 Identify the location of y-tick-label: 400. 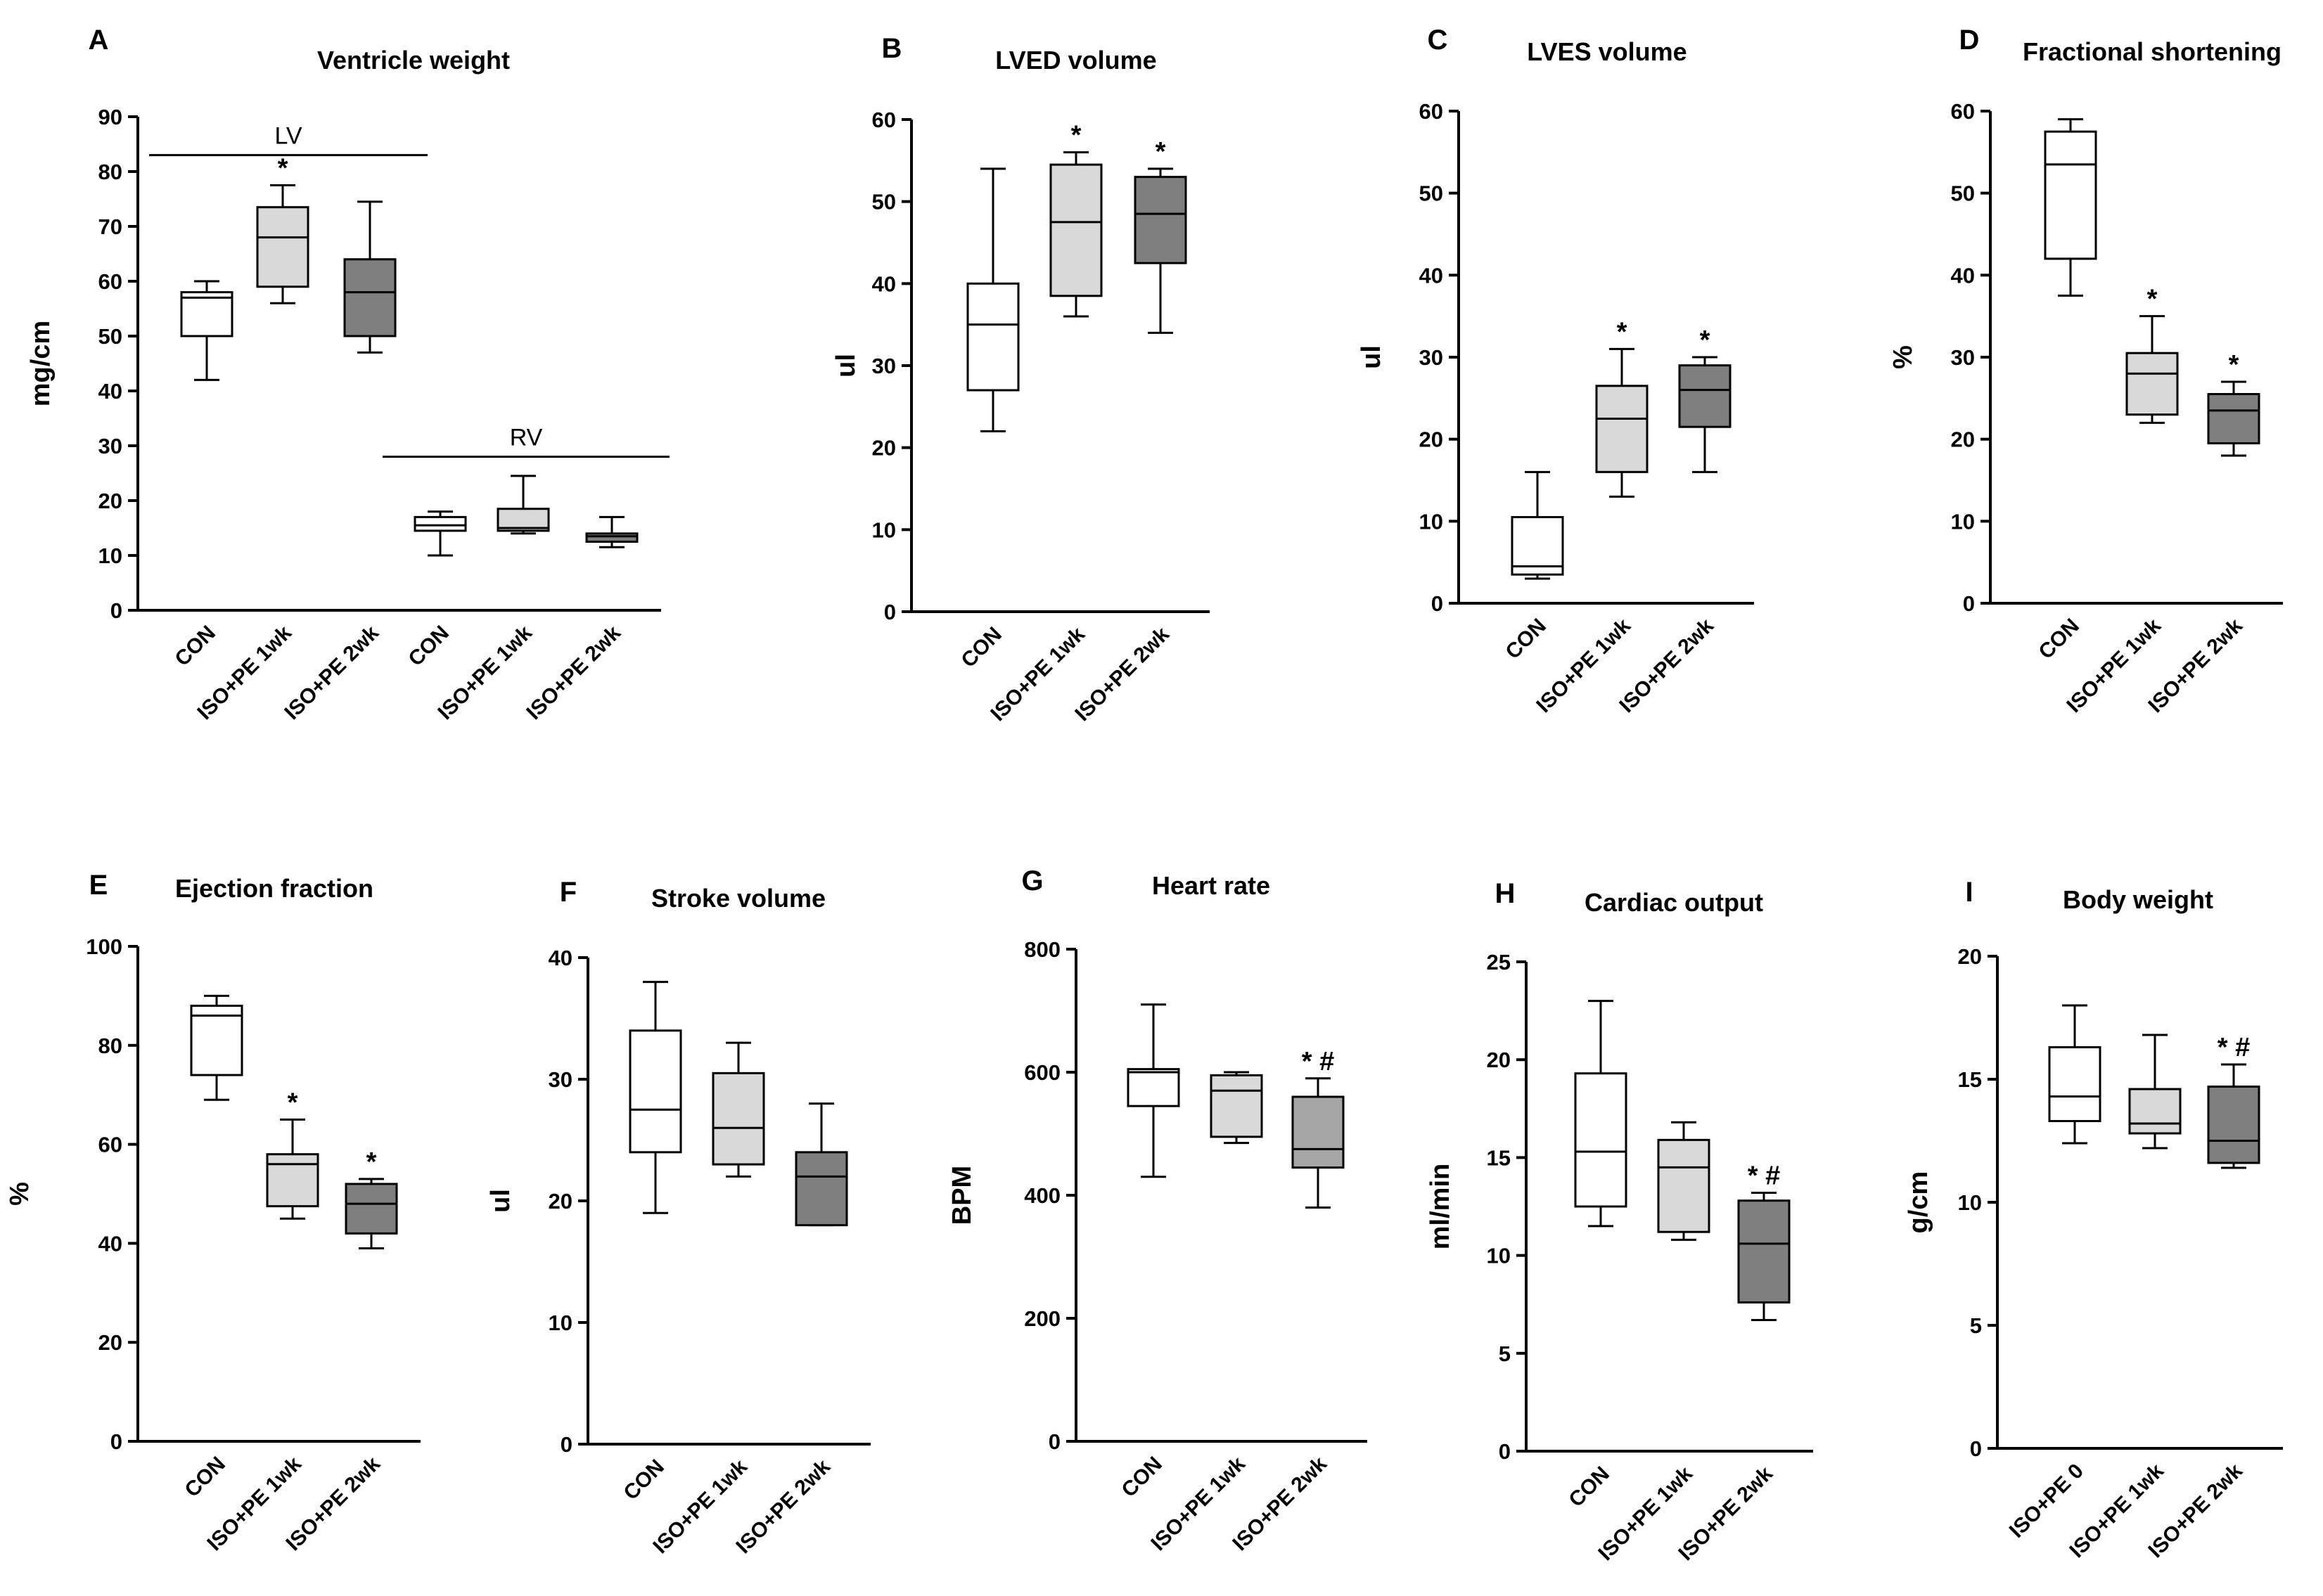
(1042, 1195).